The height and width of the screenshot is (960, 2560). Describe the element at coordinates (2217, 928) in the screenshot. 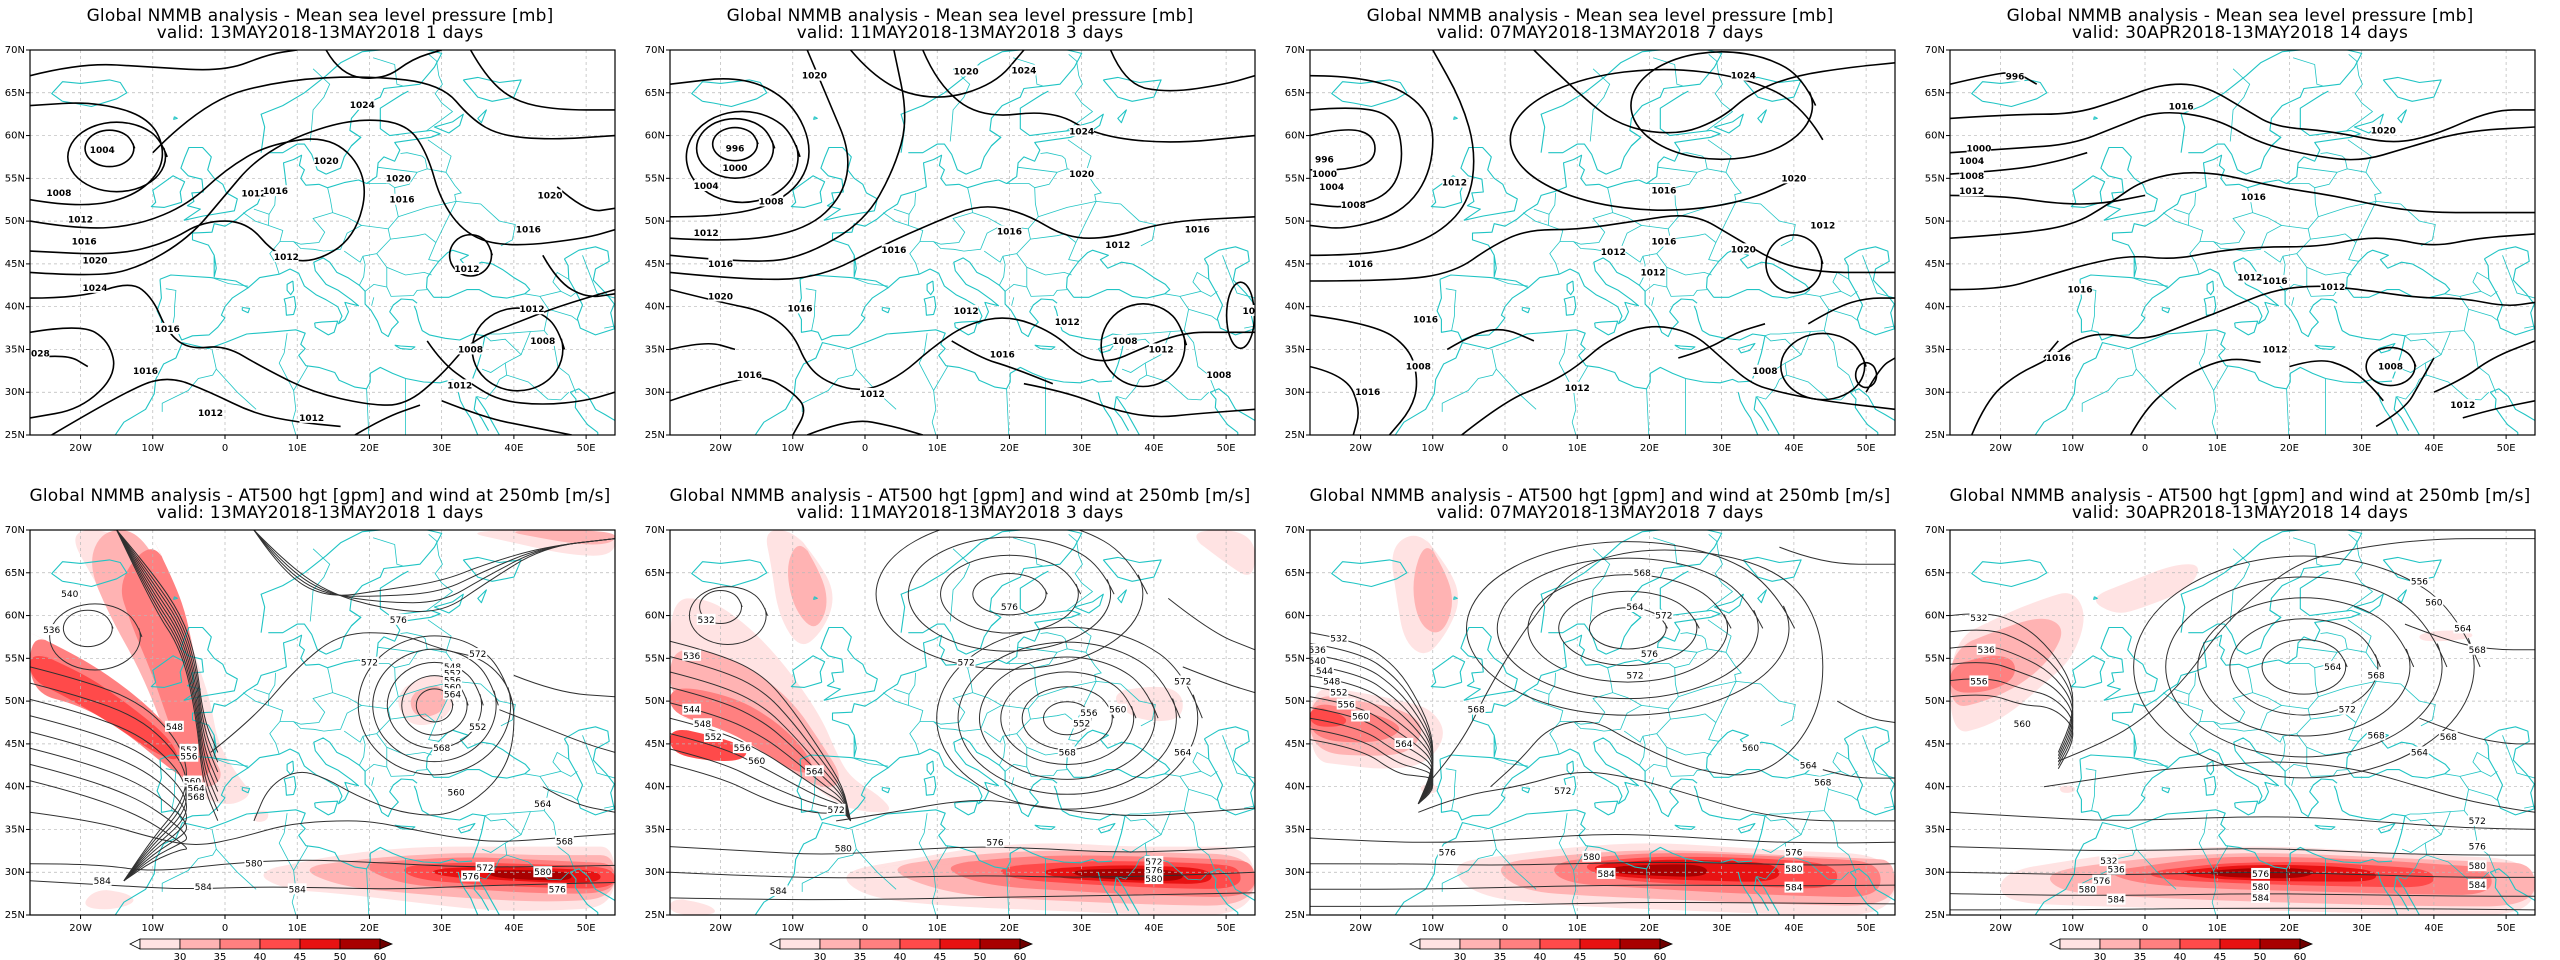

I see `lon-tick-label: 10E` at that location.